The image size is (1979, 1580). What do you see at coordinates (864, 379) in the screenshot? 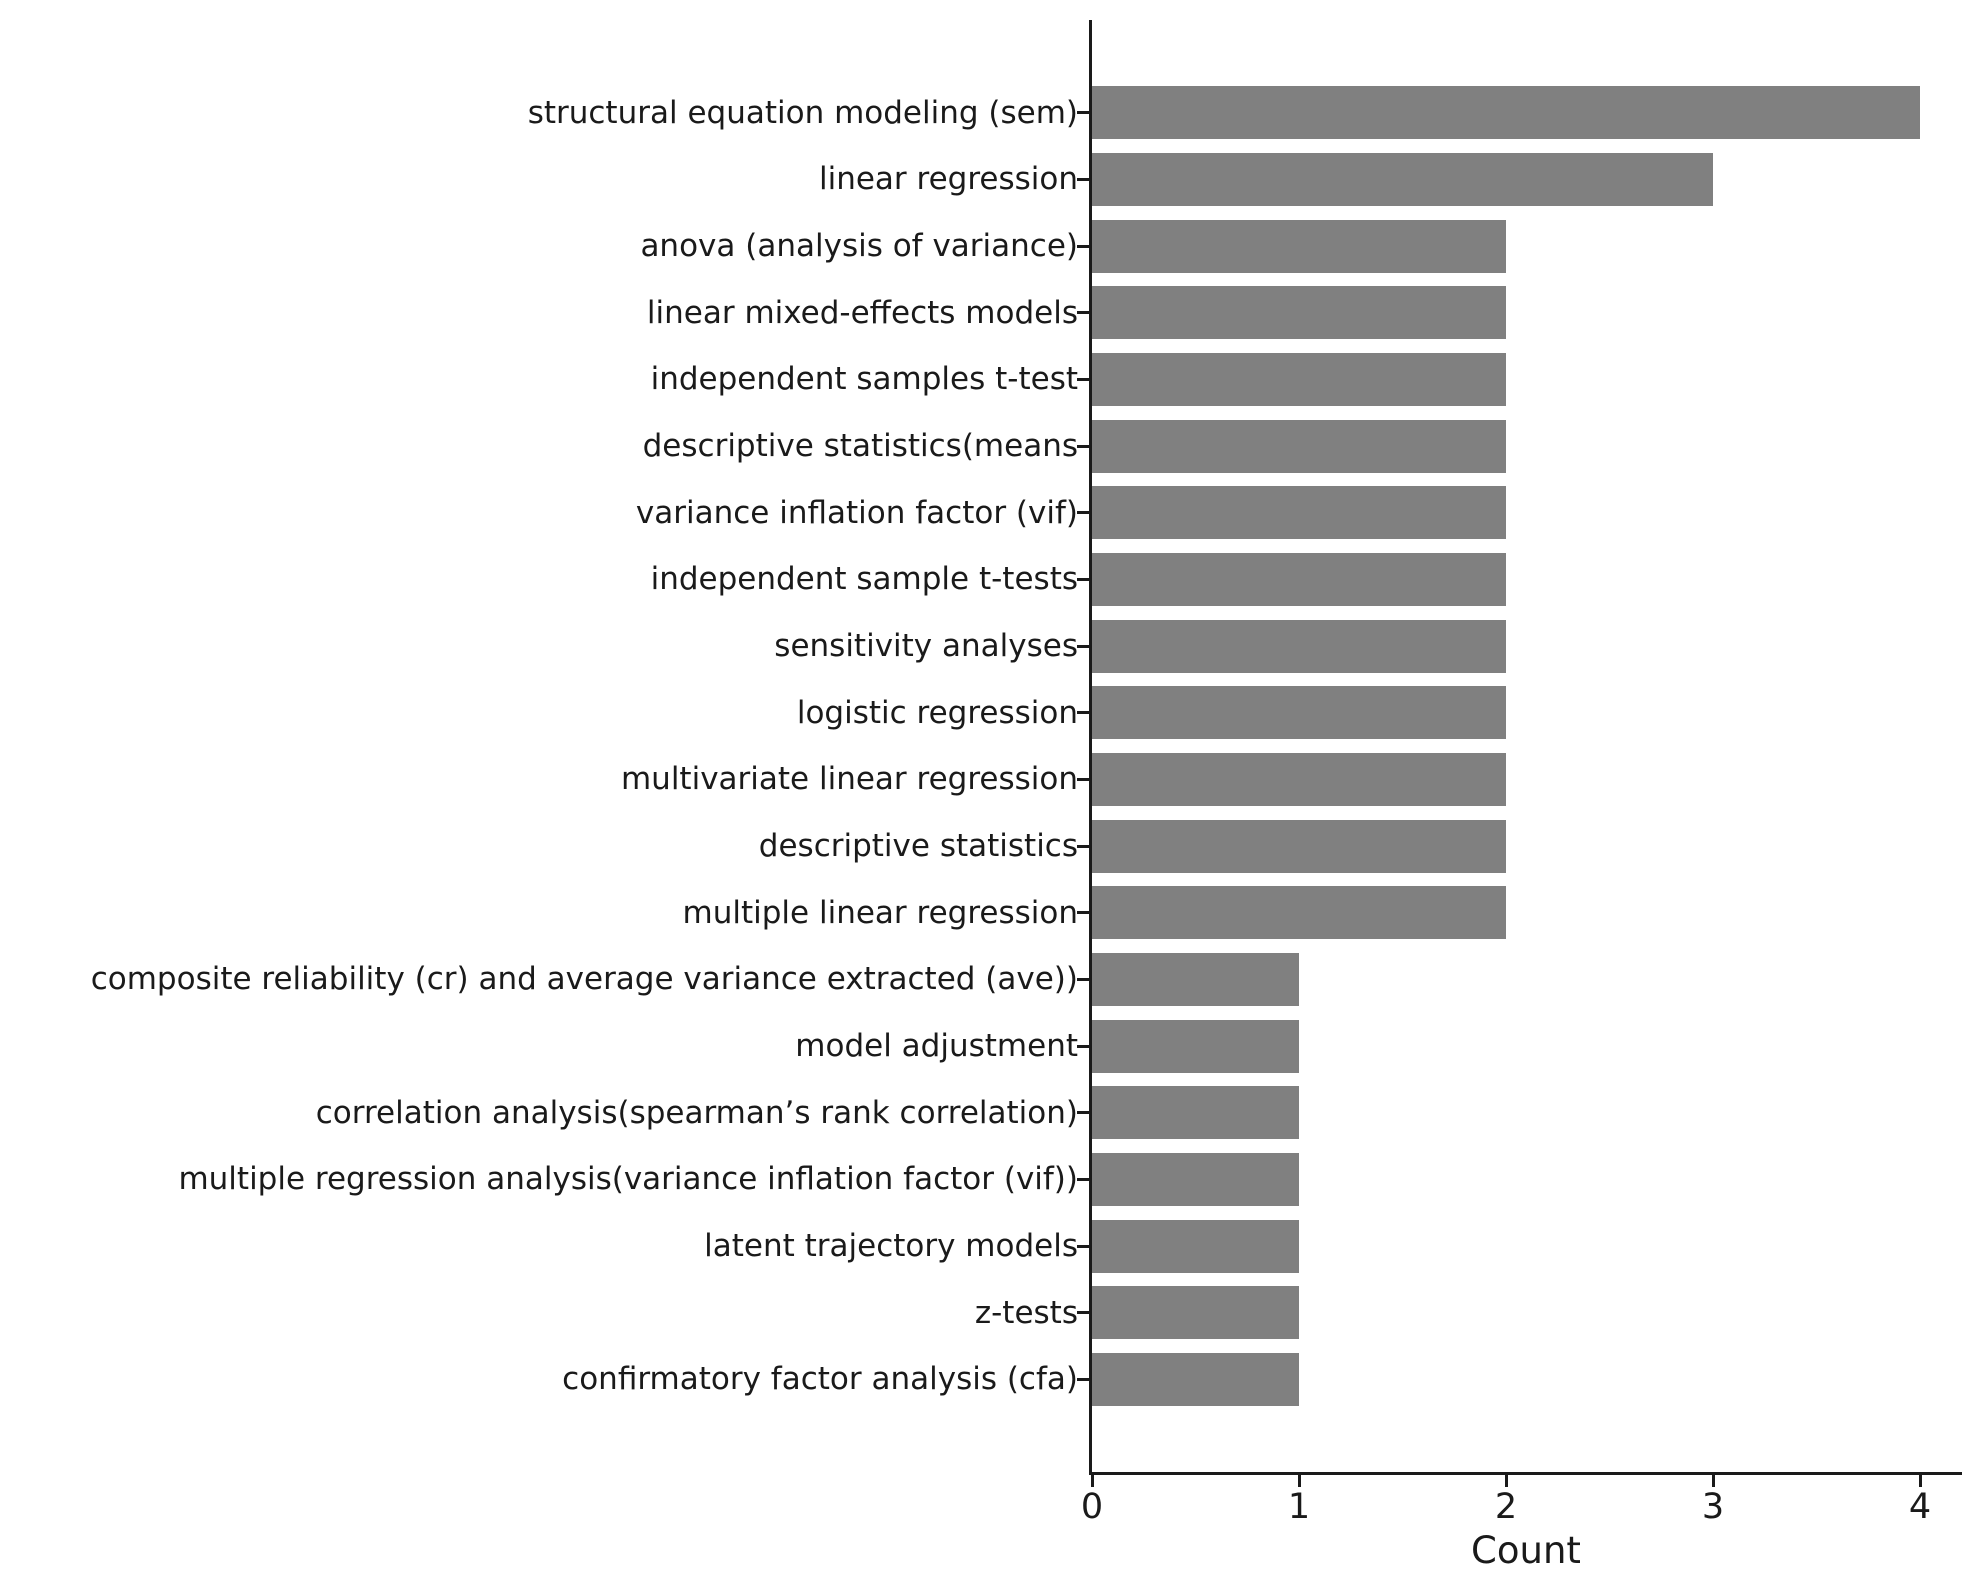
I see `category-label: independent samples t-test` at bounding box center [864, 379].